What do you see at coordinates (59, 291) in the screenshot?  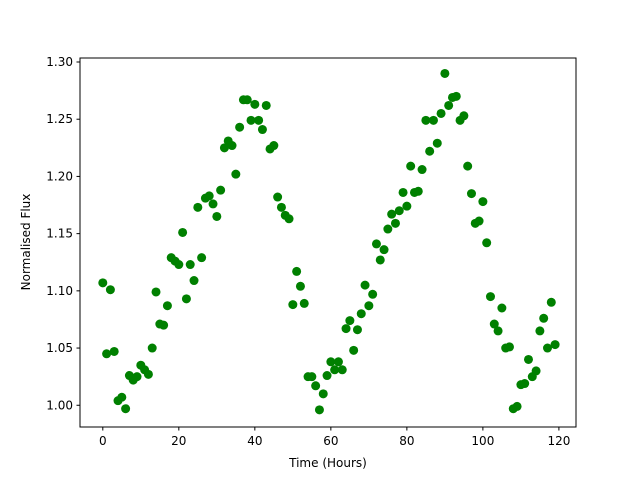 I see `y-tick-label: 1.10` at bounding box center [59, 291].